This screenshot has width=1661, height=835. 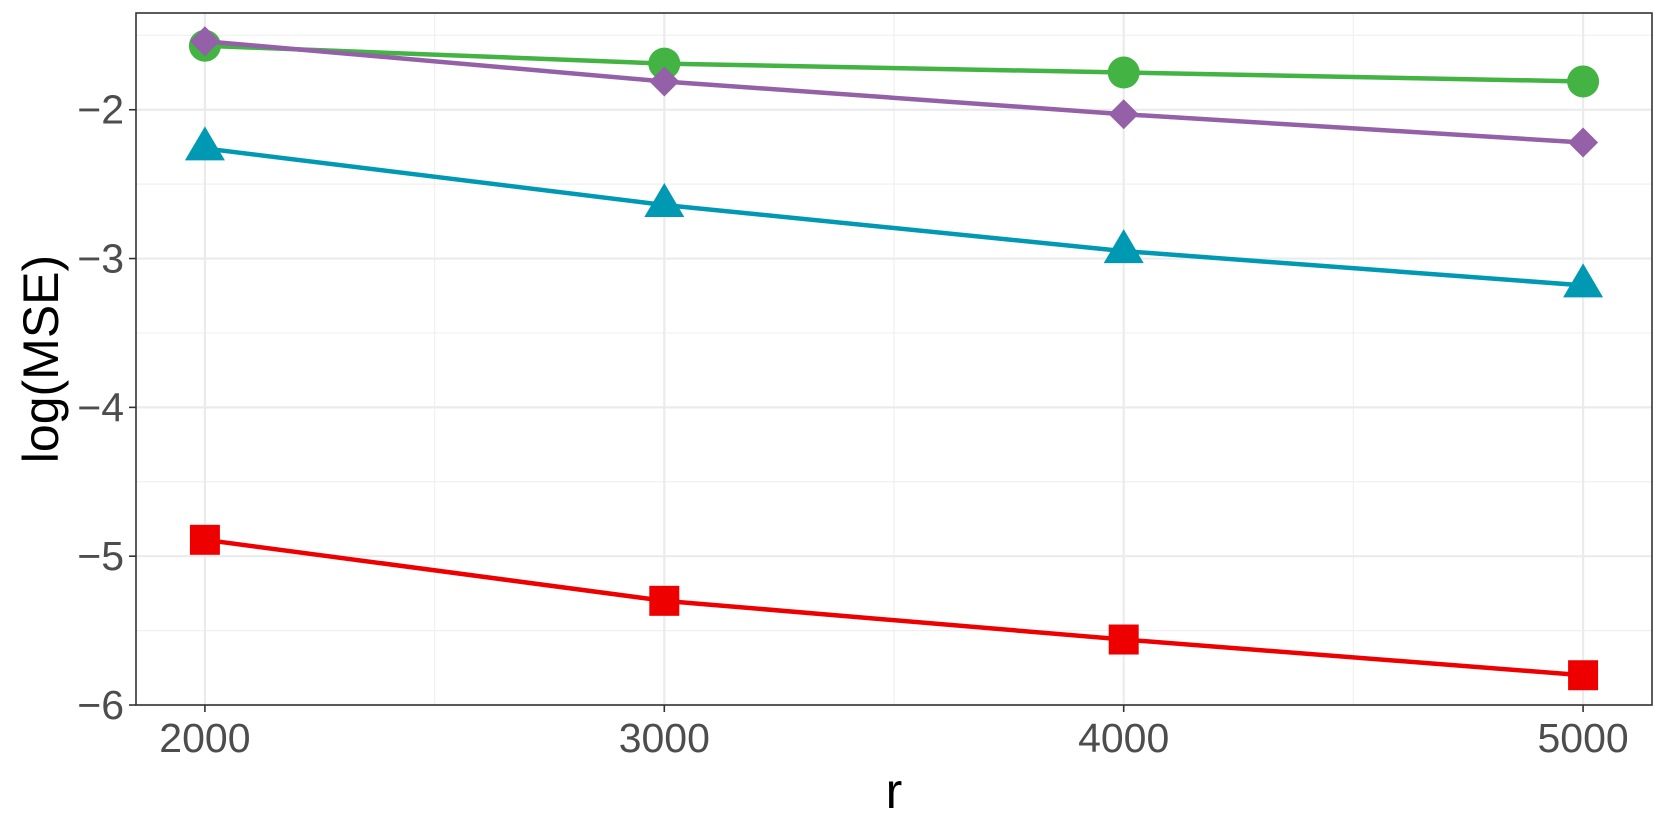 I want to click on x-tick-label: 2000, so click(x=204, y=738).